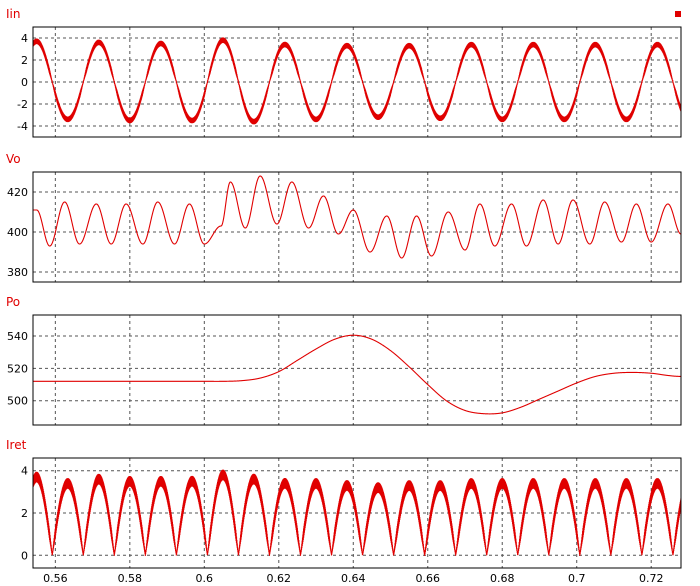 This screenshot has height=586, width=700. I want to click on y-tick-label: 380, so click(17, 272).